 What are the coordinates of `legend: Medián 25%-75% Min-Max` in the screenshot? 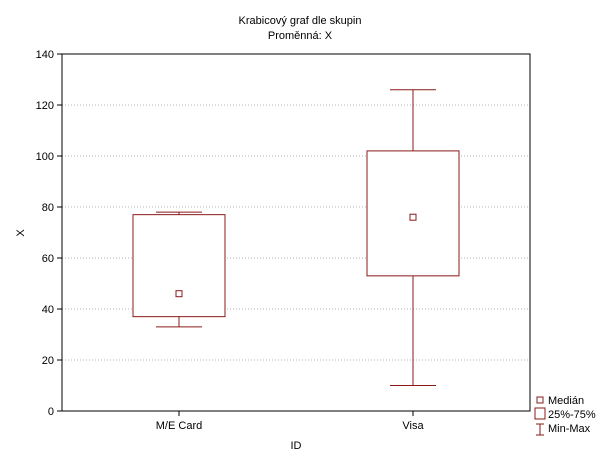 It's located at (565, 415).